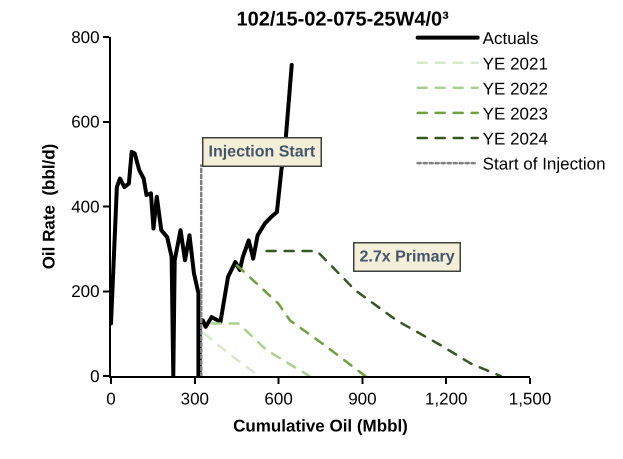 The width and height of the screenshot is (623, 459). I want to click on x-tick-label: 600, so click(278, 398).